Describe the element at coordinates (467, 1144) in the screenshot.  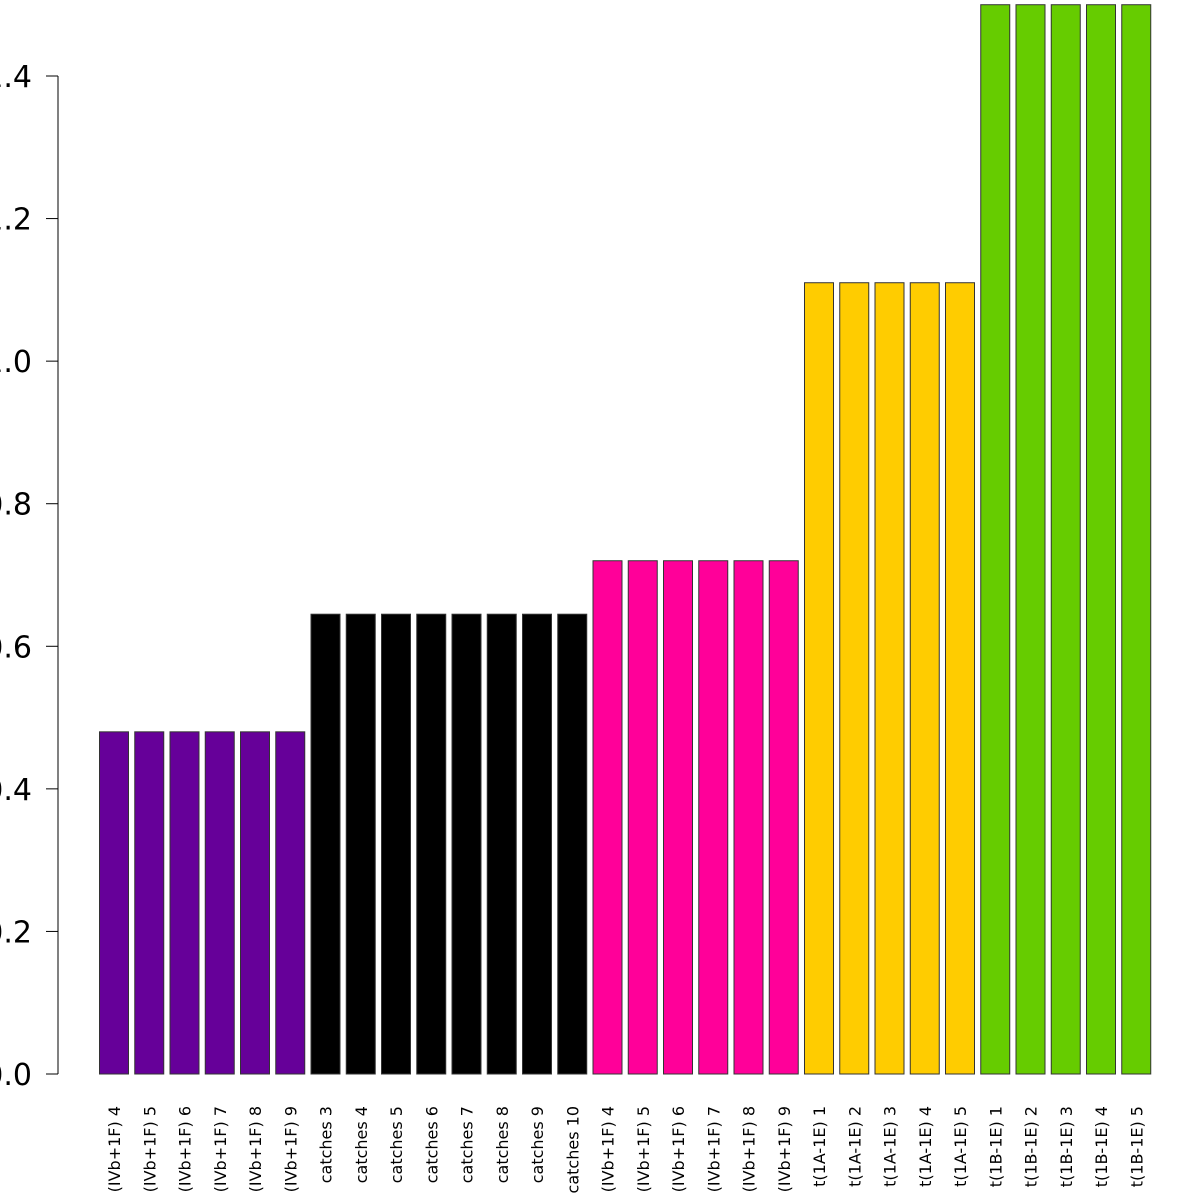
I see `x-category-label: catches 7` at that location.